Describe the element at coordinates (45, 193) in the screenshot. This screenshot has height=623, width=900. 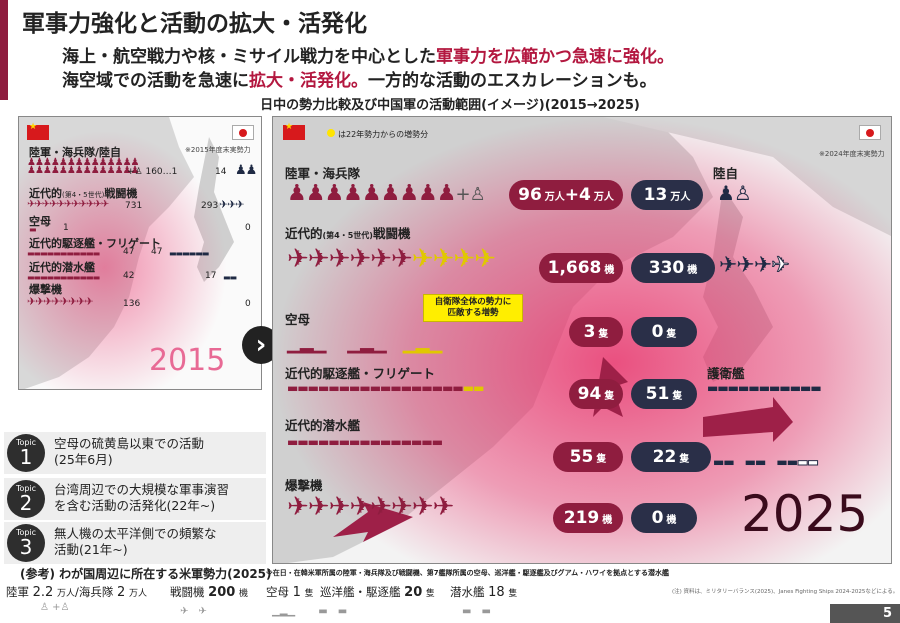
I see `fighter-label-a: 近代的` at that location.